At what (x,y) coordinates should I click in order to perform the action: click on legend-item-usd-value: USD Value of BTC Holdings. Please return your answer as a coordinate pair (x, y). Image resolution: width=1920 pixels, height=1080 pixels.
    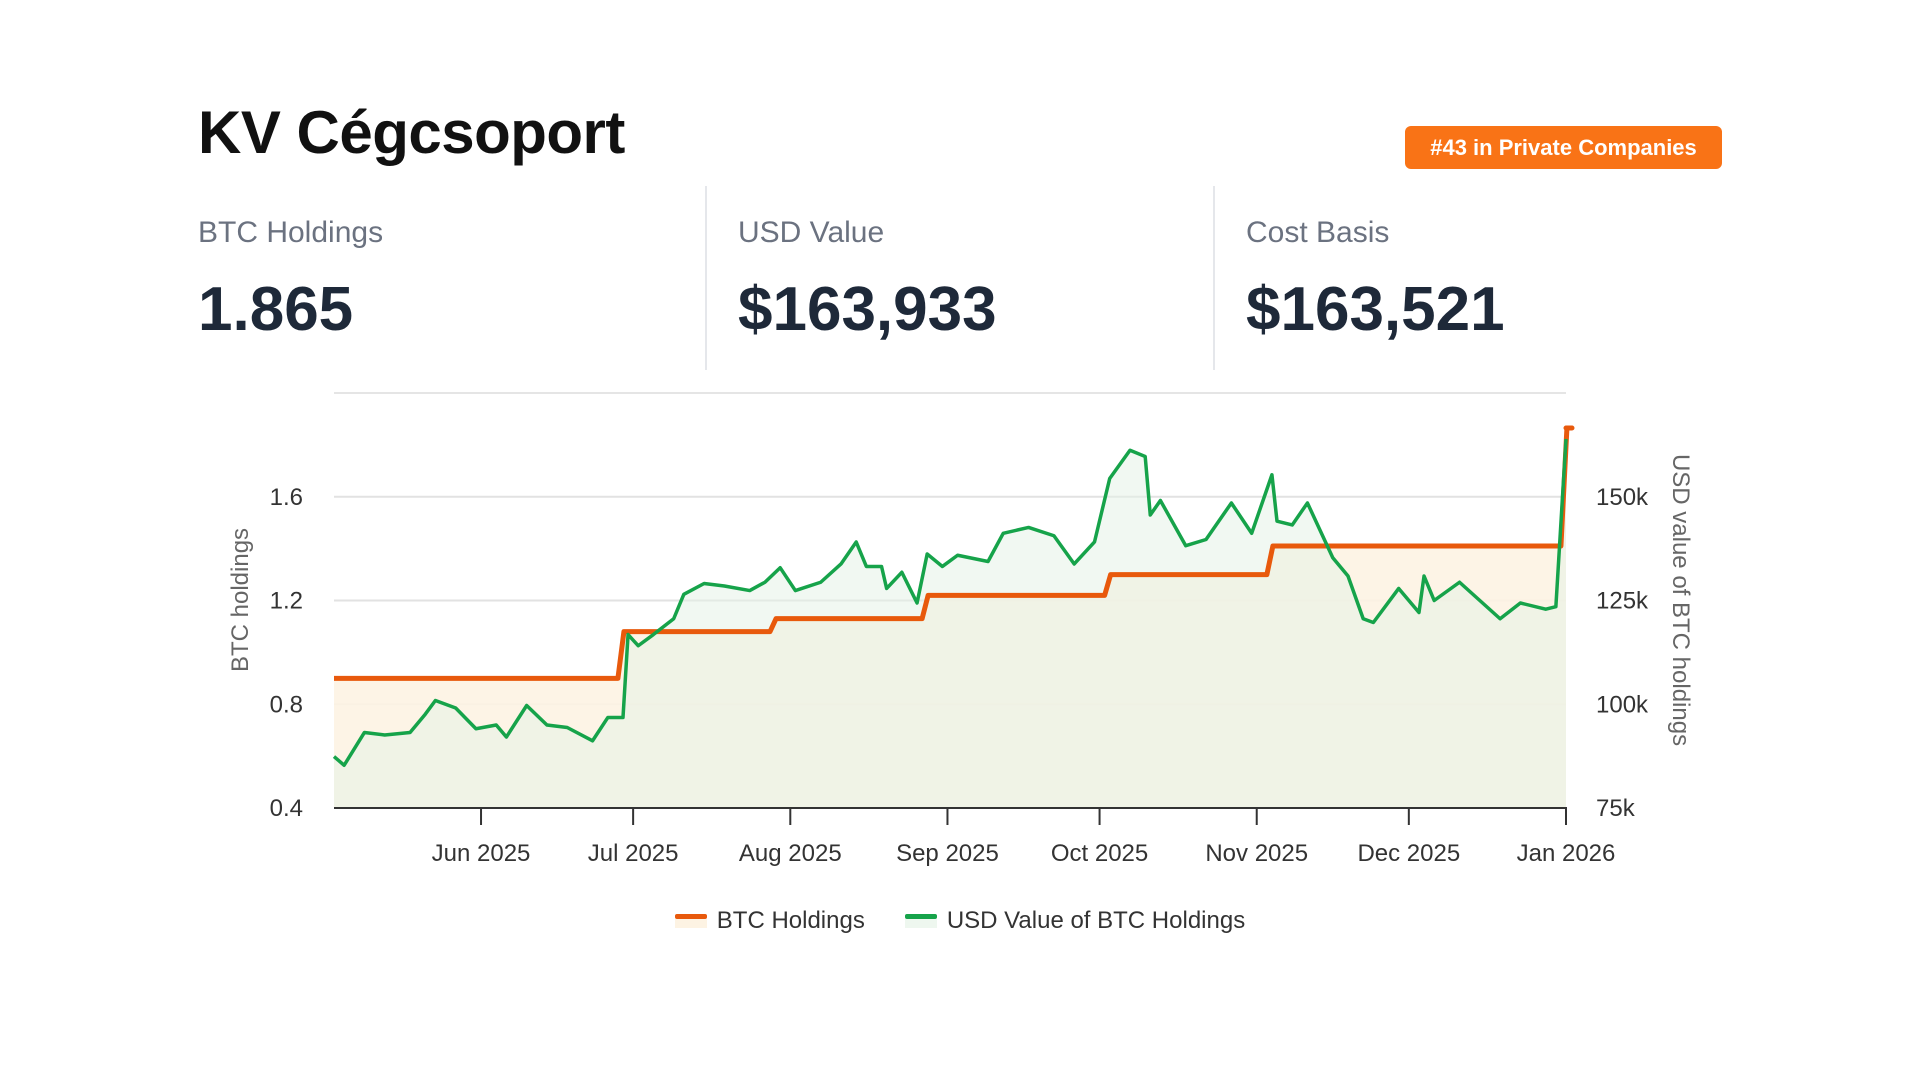
    Looking at the image, I should click on (1075, 921).